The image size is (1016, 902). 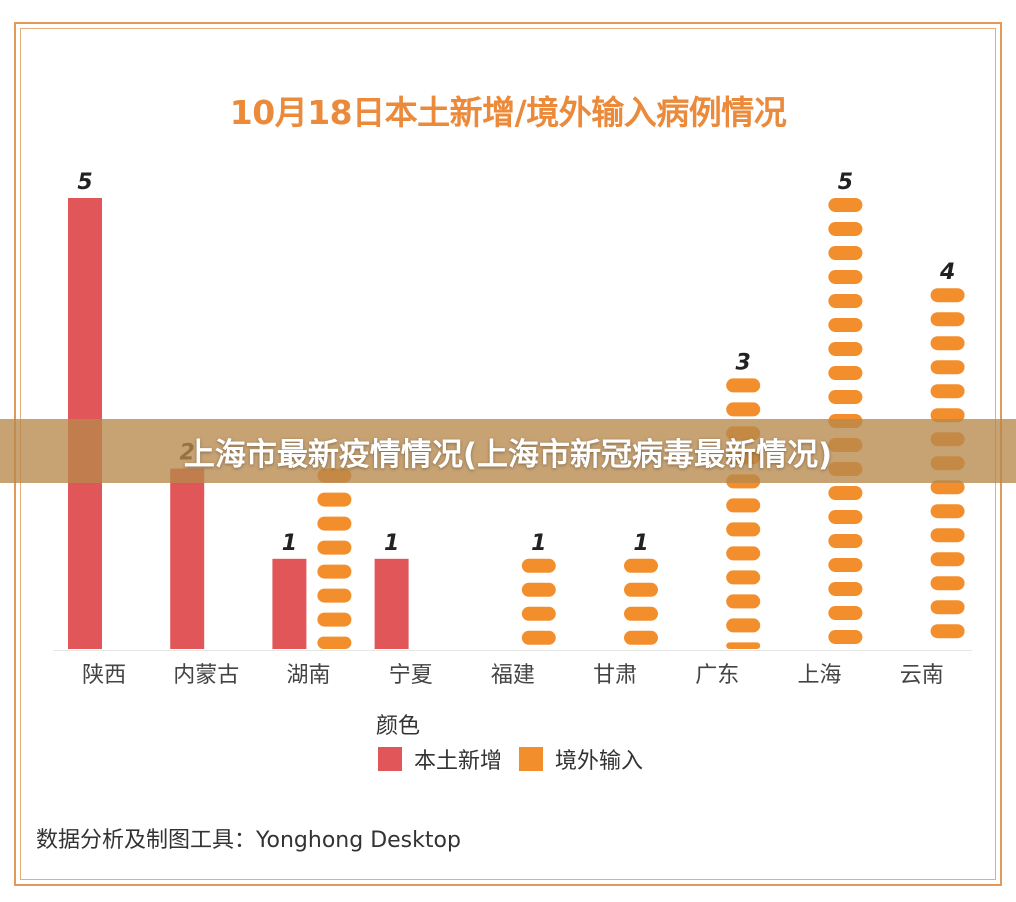 I want to click on chart-title: 10月18日本土新增/境外输入病例情况, so click(x=508, y=112).